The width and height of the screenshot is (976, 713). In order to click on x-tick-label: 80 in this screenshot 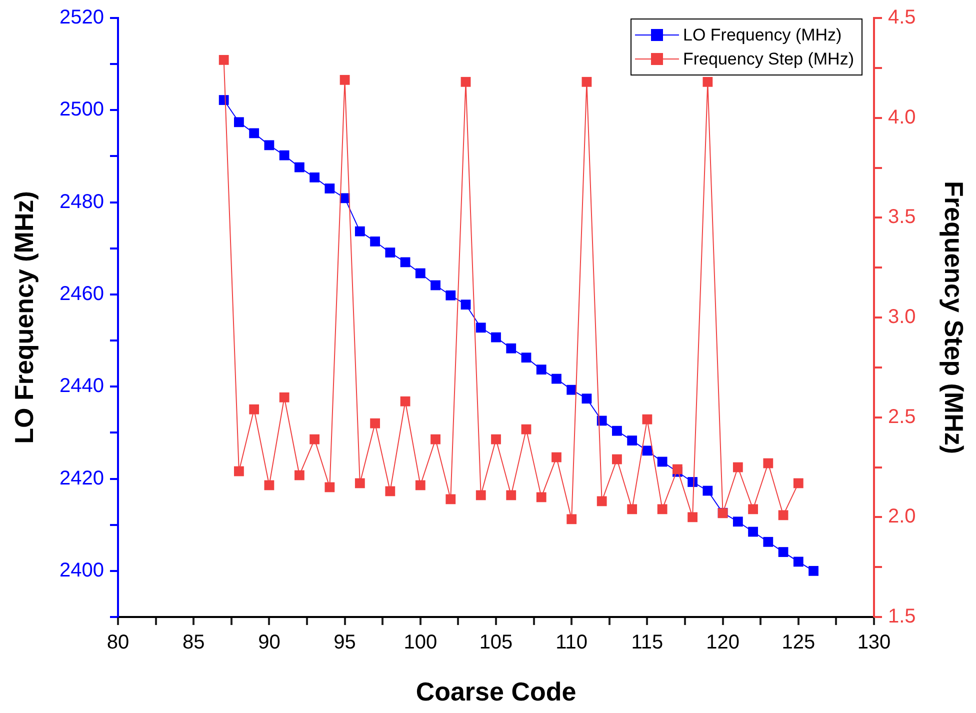, I will do `click(118, 643)`.